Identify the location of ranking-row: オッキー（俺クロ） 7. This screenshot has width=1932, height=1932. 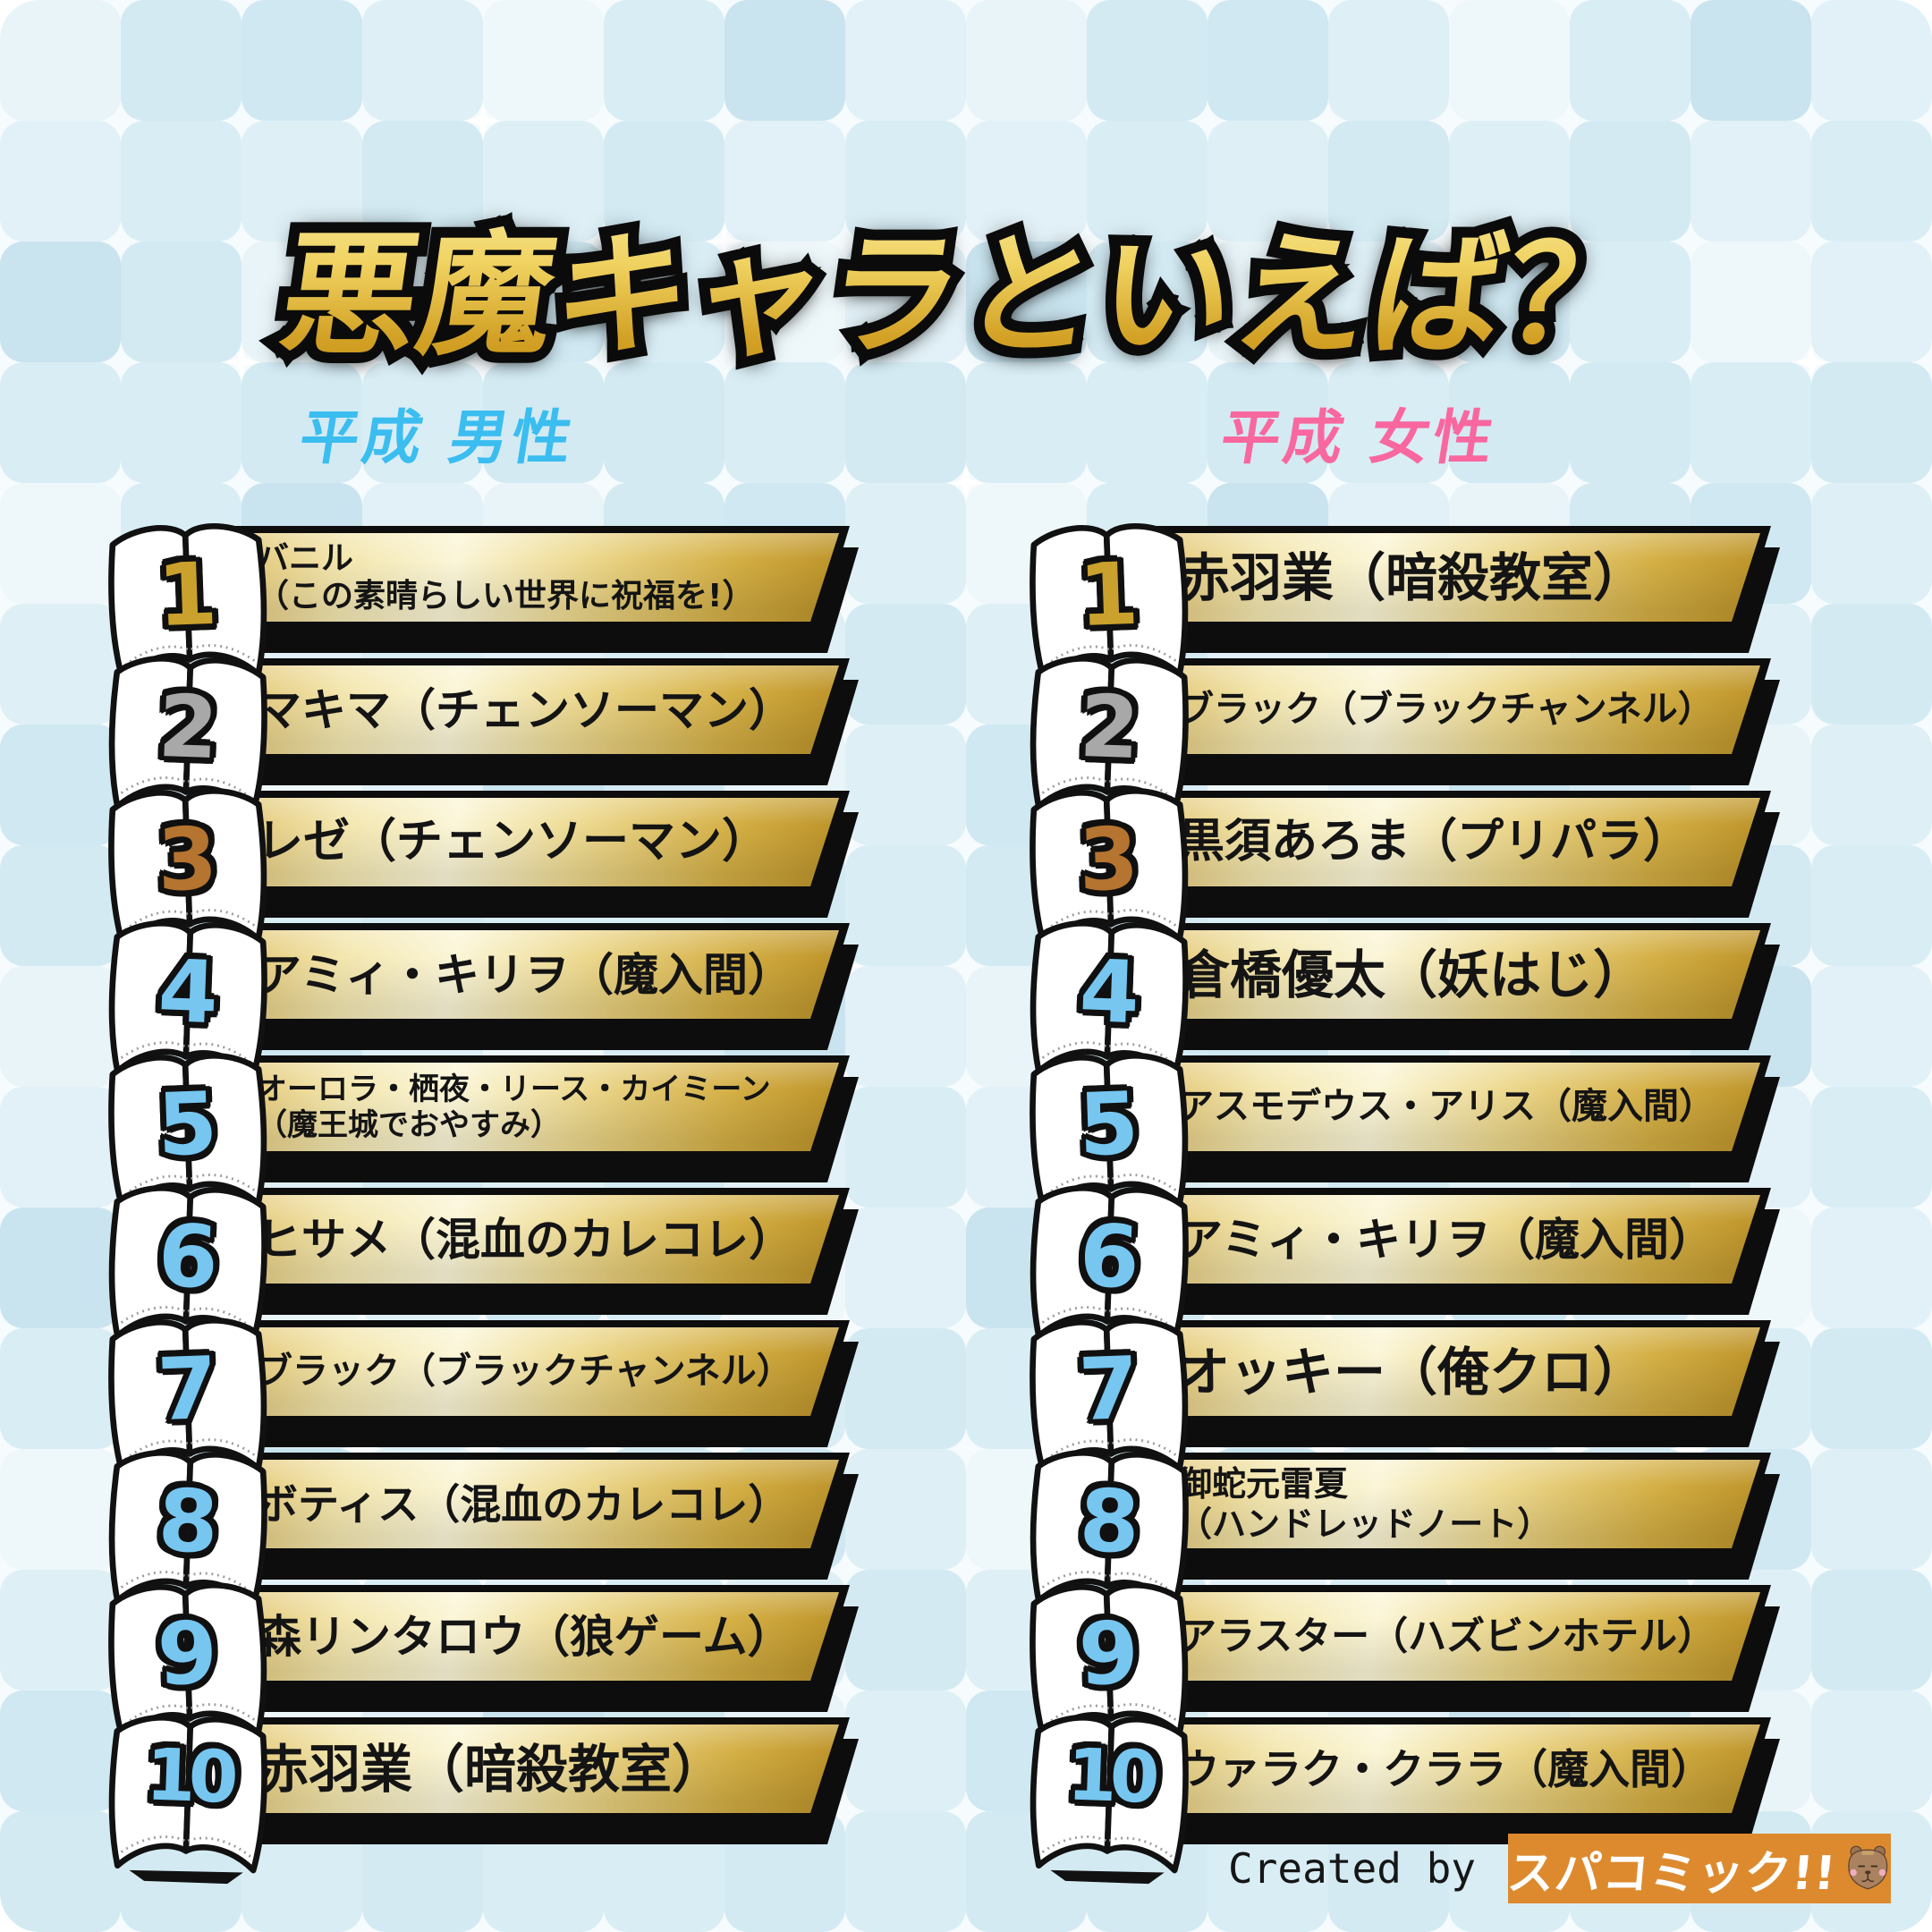
(1453, 1402).